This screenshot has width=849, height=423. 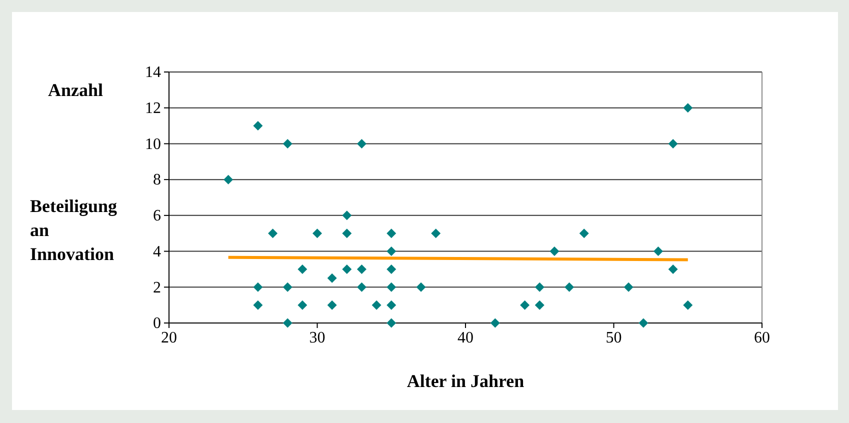 I want to click on y-tick-label: 12, so click(x=153, y=108).